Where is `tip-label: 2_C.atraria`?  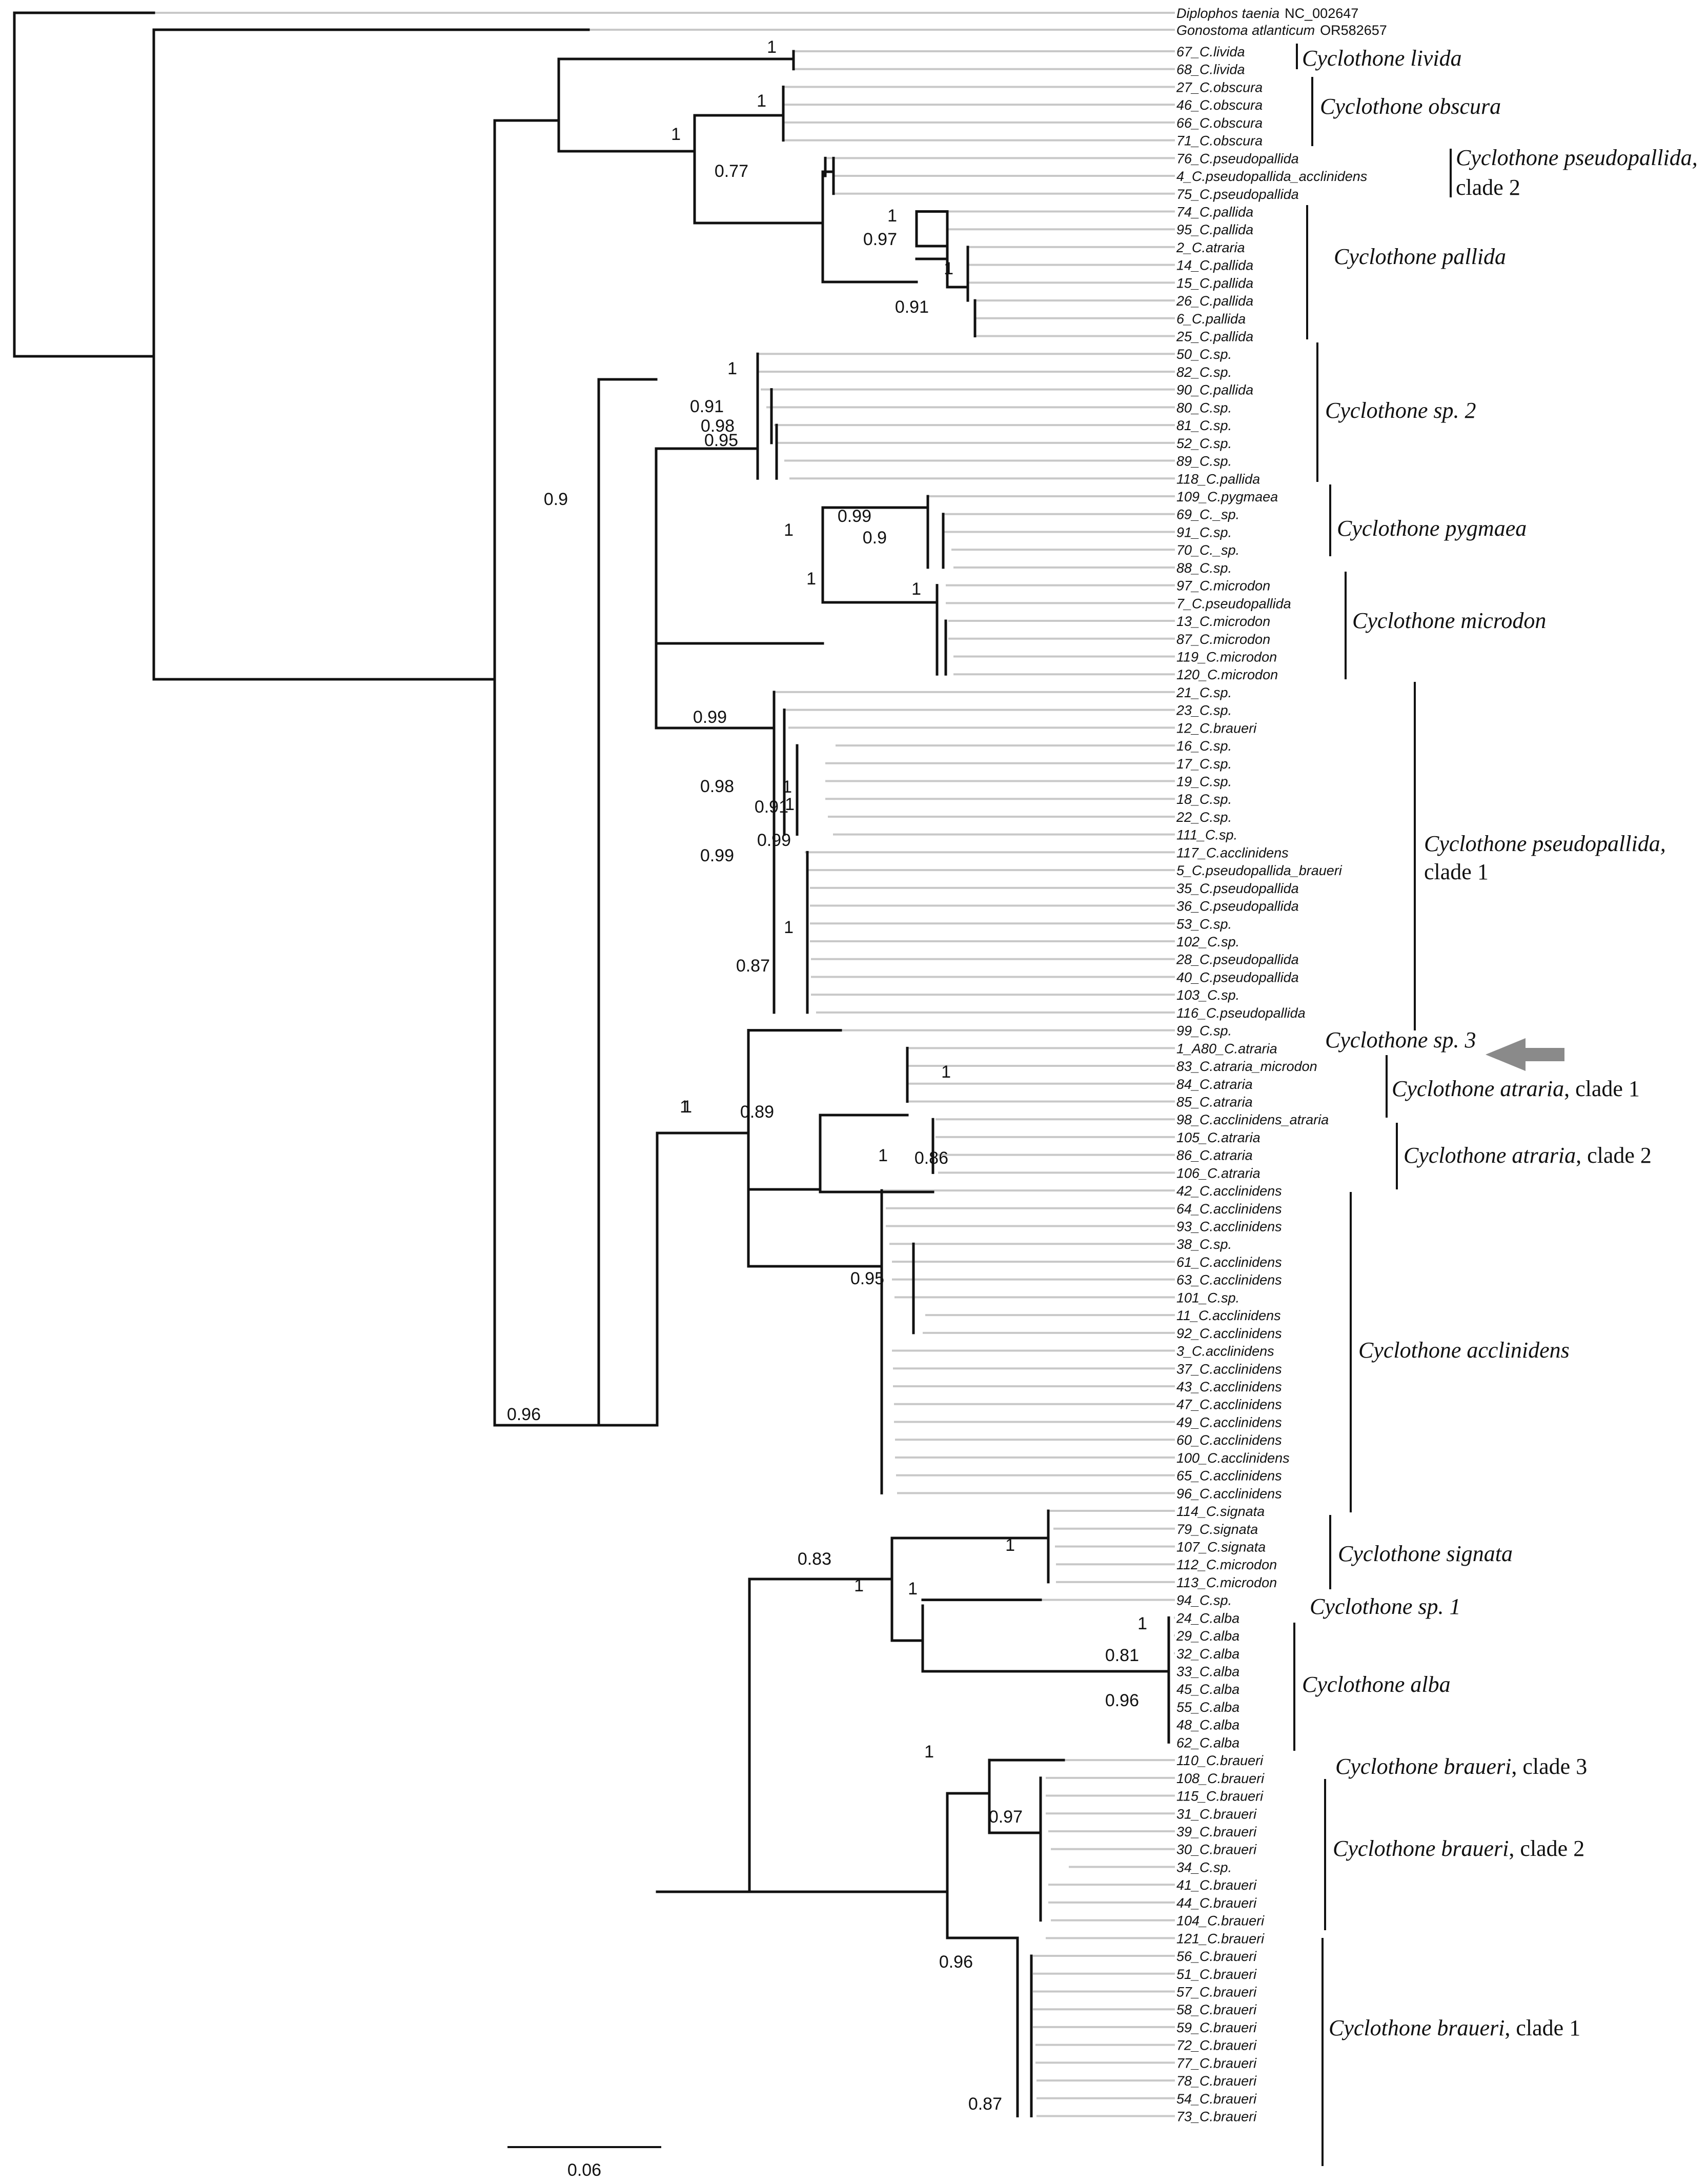 tip-label: 2_C.atraria is located at coordinates (1210, 247).